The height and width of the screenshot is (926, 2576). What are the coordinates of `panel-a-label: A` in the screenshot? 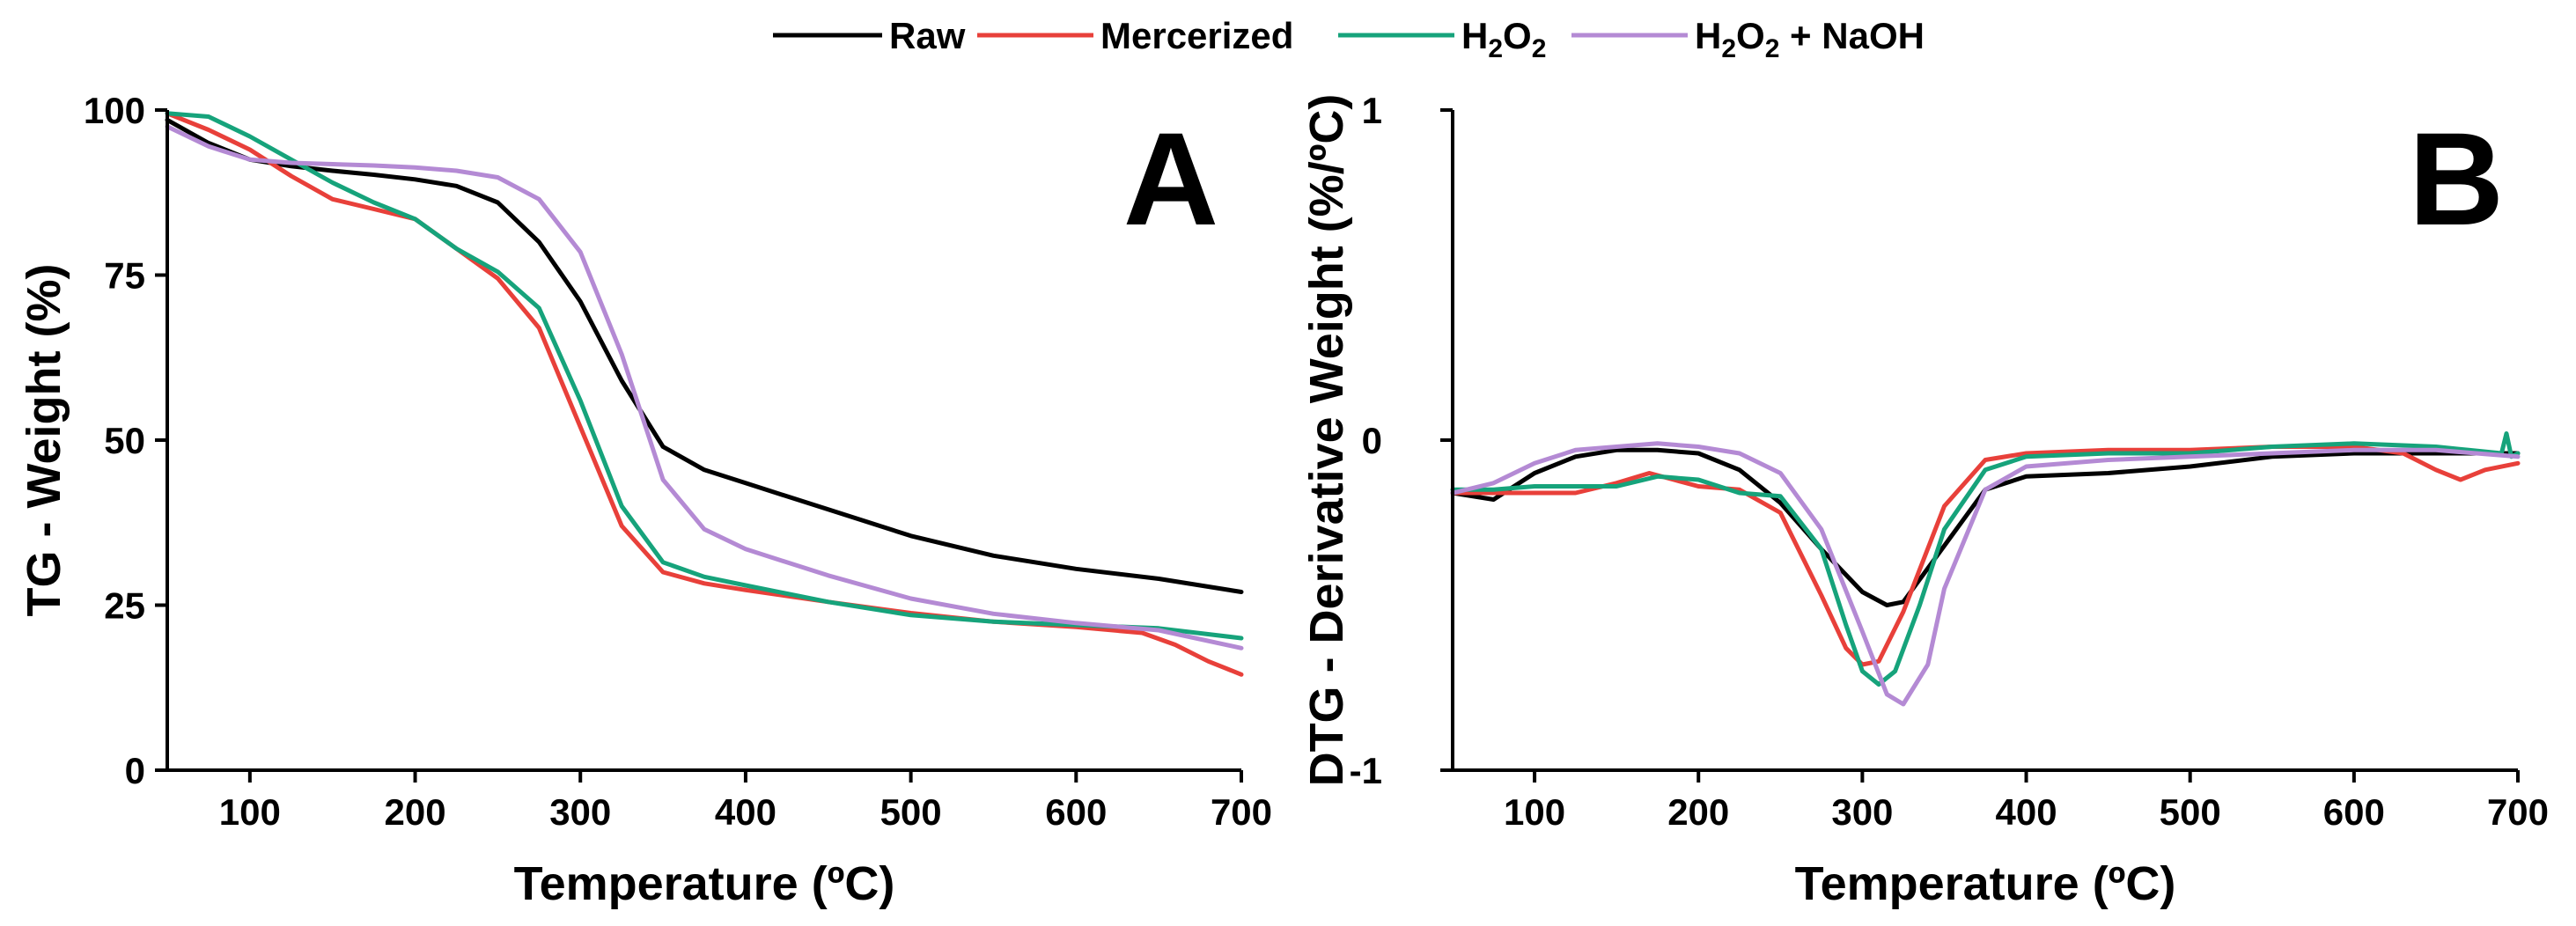 It's located at (1170, 179).